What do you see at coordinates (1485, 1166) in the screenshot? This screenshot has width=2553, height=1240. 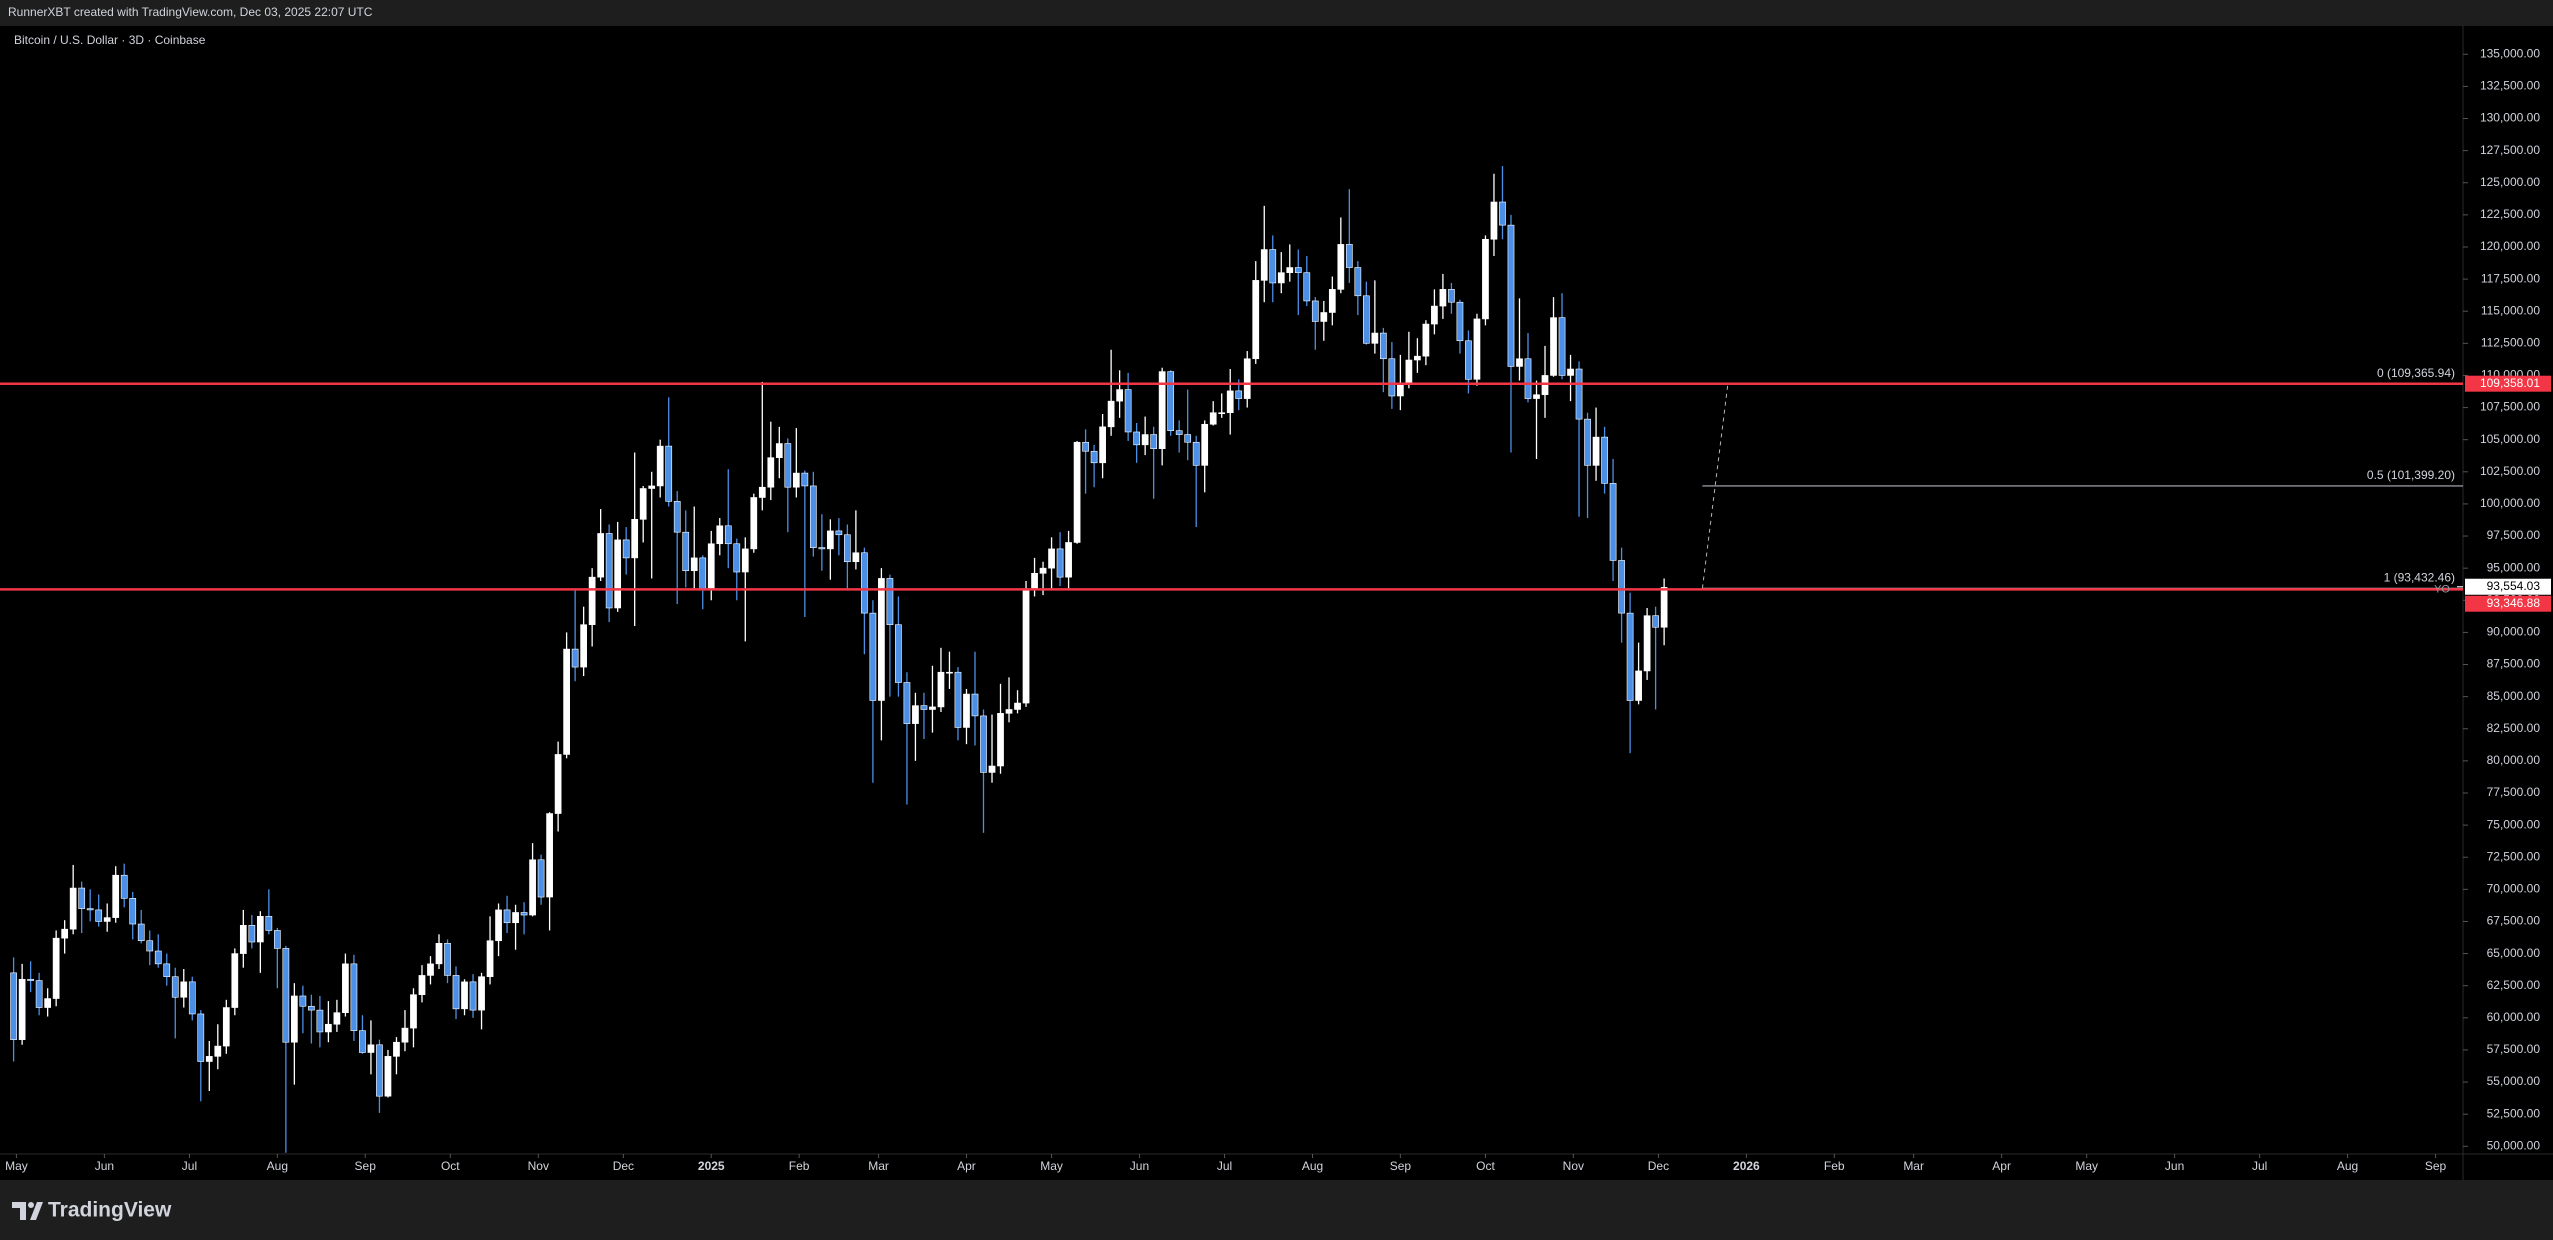 I see `x-tick-label: Oct` at bounding box center [1485, 1166].